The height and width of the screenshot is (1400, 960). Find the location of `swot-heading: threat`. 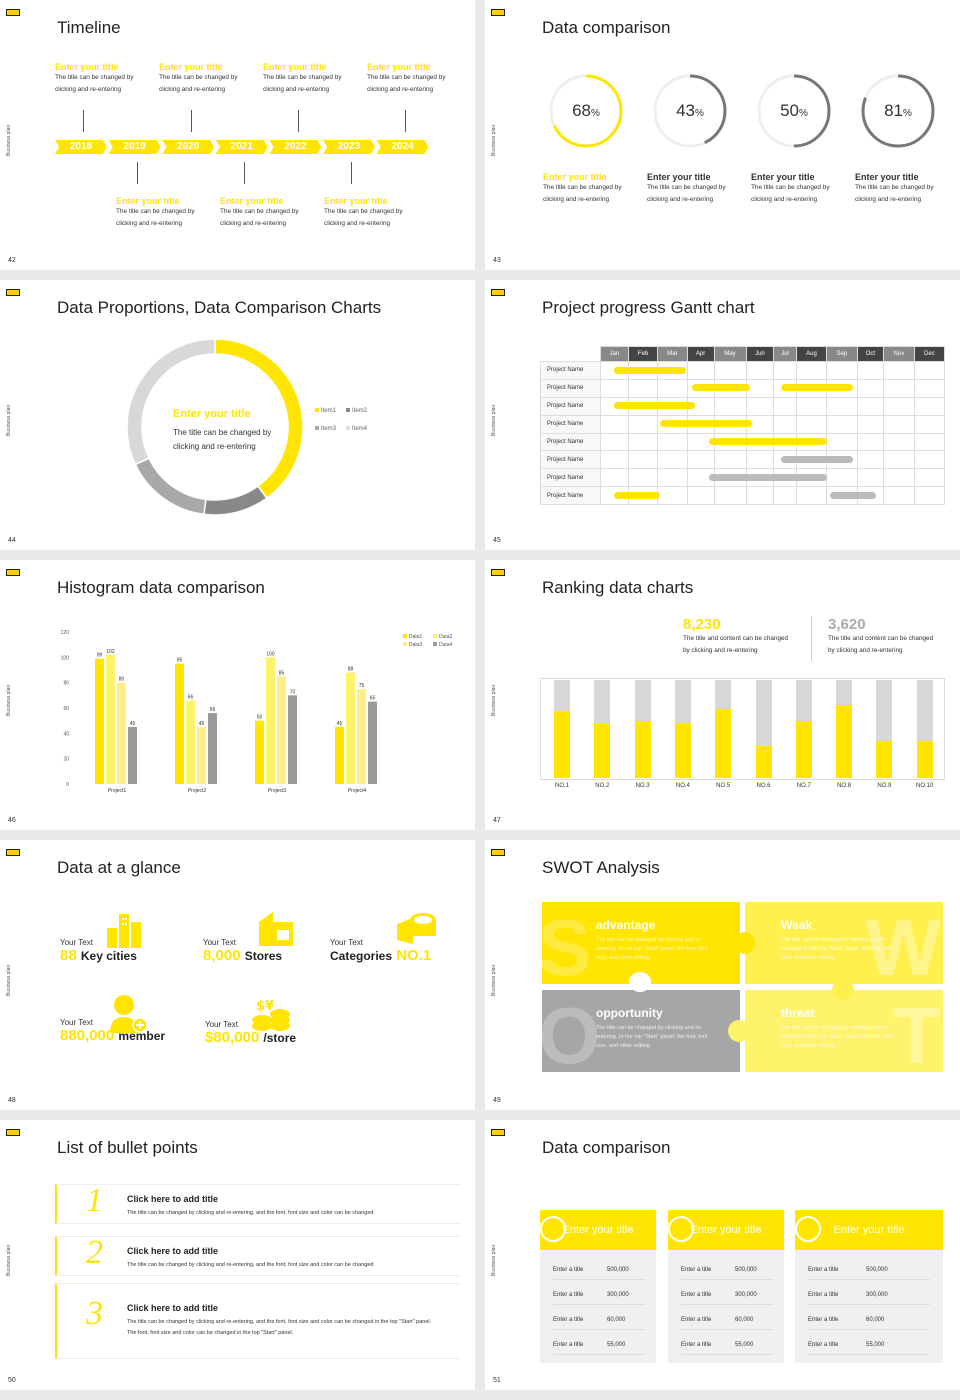

swot-heading: threat is located at coordinates (798, 1013).